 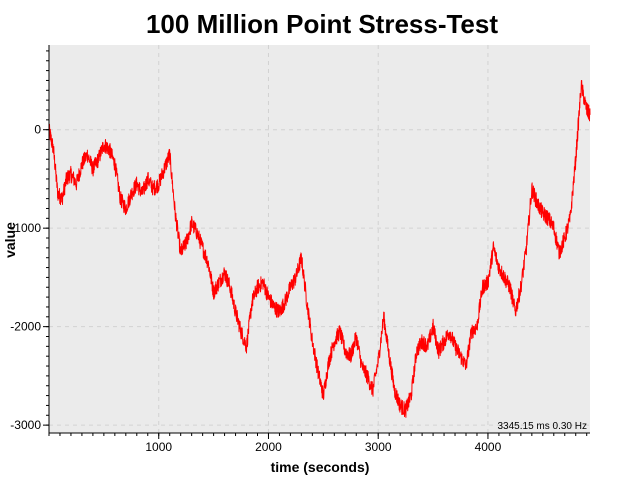 I want to click on y-tick-label: -1000, so click(x=25, y=228).